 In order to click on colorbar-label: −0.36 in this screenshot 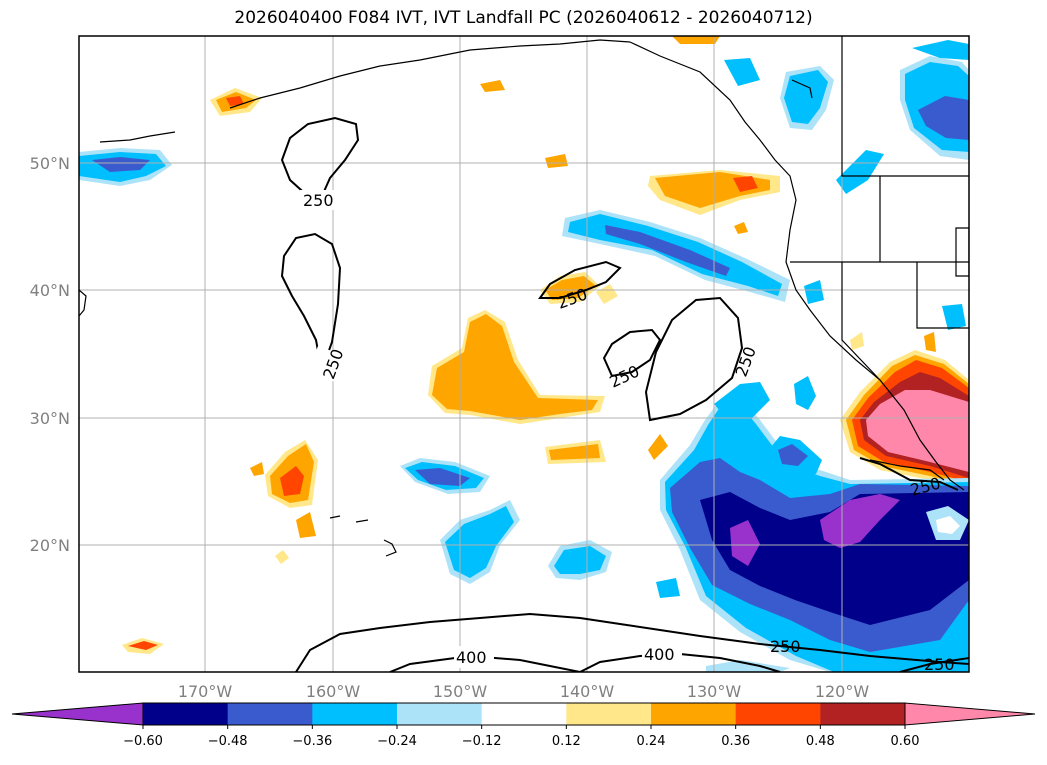, I will do `click(312, 741)`.